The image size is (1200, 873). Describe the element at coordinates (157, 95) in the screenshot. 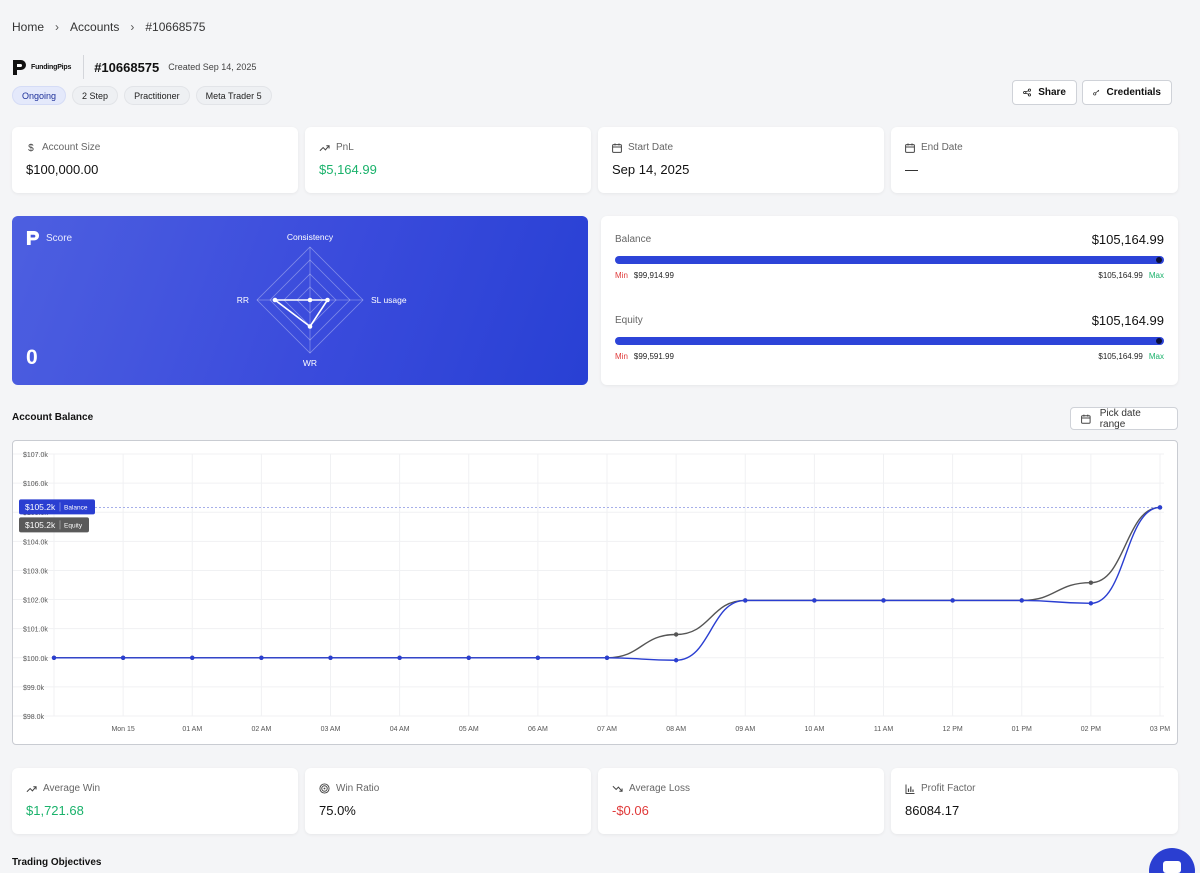

I see `level-badge: Practitioner` at that location.